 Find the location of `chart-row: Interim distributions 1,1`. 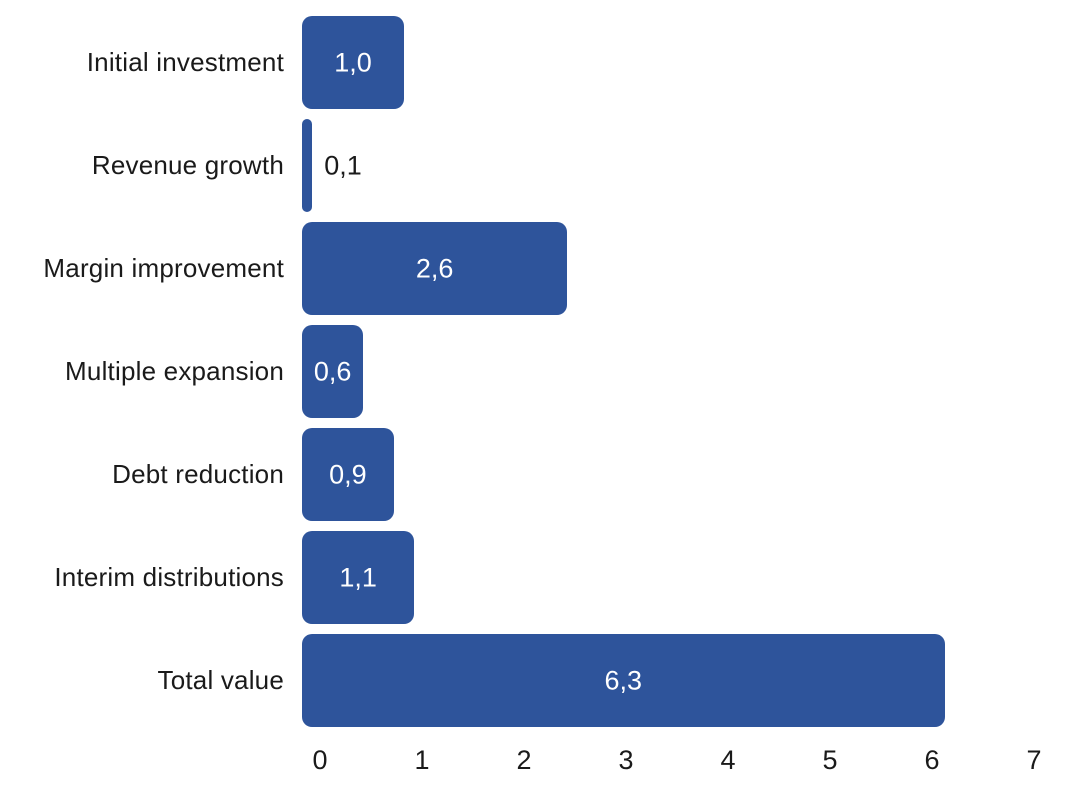

chart-row: Interim distributions 1,1 is located at coordinates (540, 577).